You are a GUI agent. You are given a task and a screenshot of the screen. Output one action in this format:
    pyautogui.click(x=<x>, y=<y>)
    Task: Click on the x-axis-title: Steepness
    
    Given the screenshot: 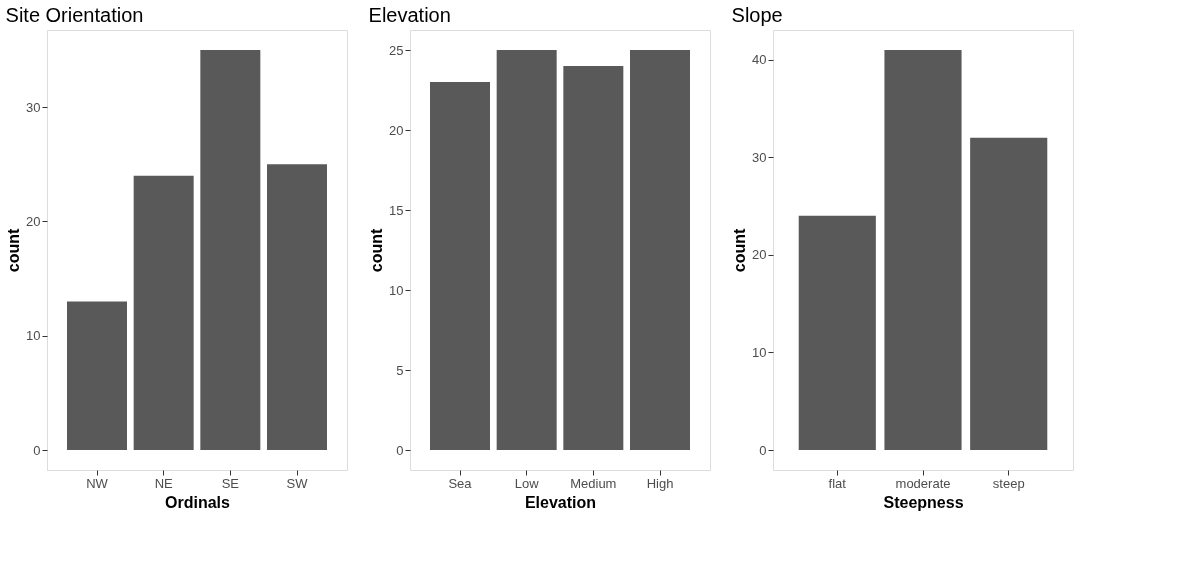 What is the action you would take?
    pyautogui.click(x=923, y=502)
    